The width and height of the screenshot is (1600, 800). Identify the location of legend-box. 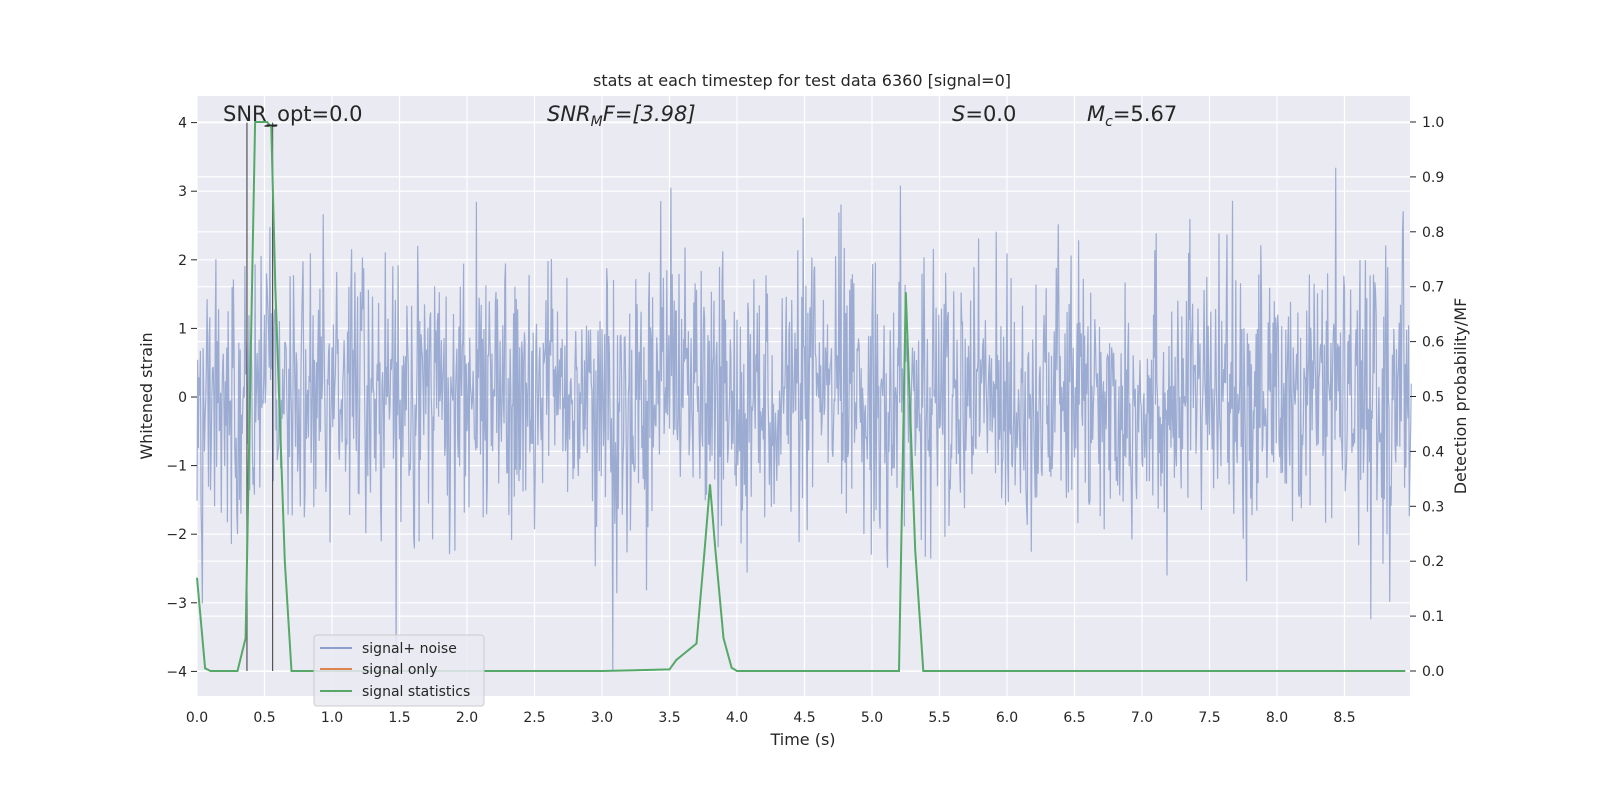
(399, 670).